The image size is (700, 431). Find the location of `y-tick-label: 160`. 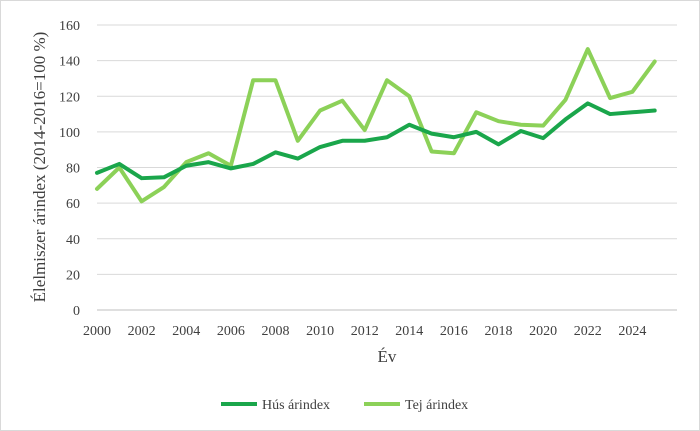

y-tick-label: 160 is located at coordinates (69, 26).